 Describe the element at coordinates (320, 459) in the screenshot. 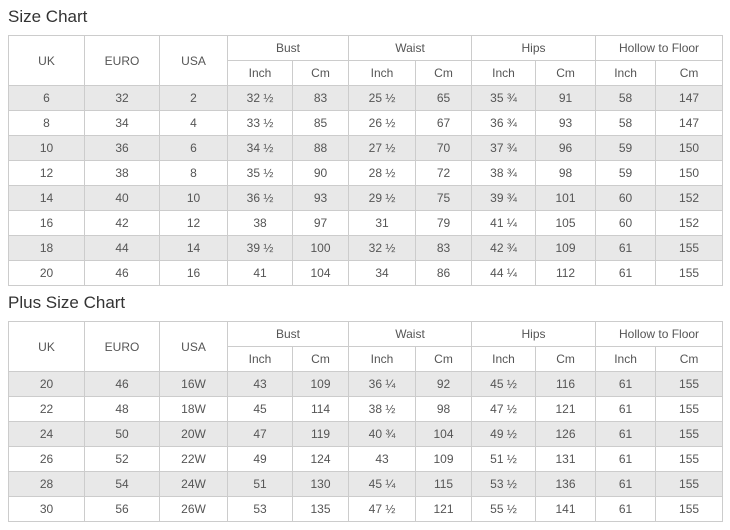

I see `table-cell: 124` at that location.